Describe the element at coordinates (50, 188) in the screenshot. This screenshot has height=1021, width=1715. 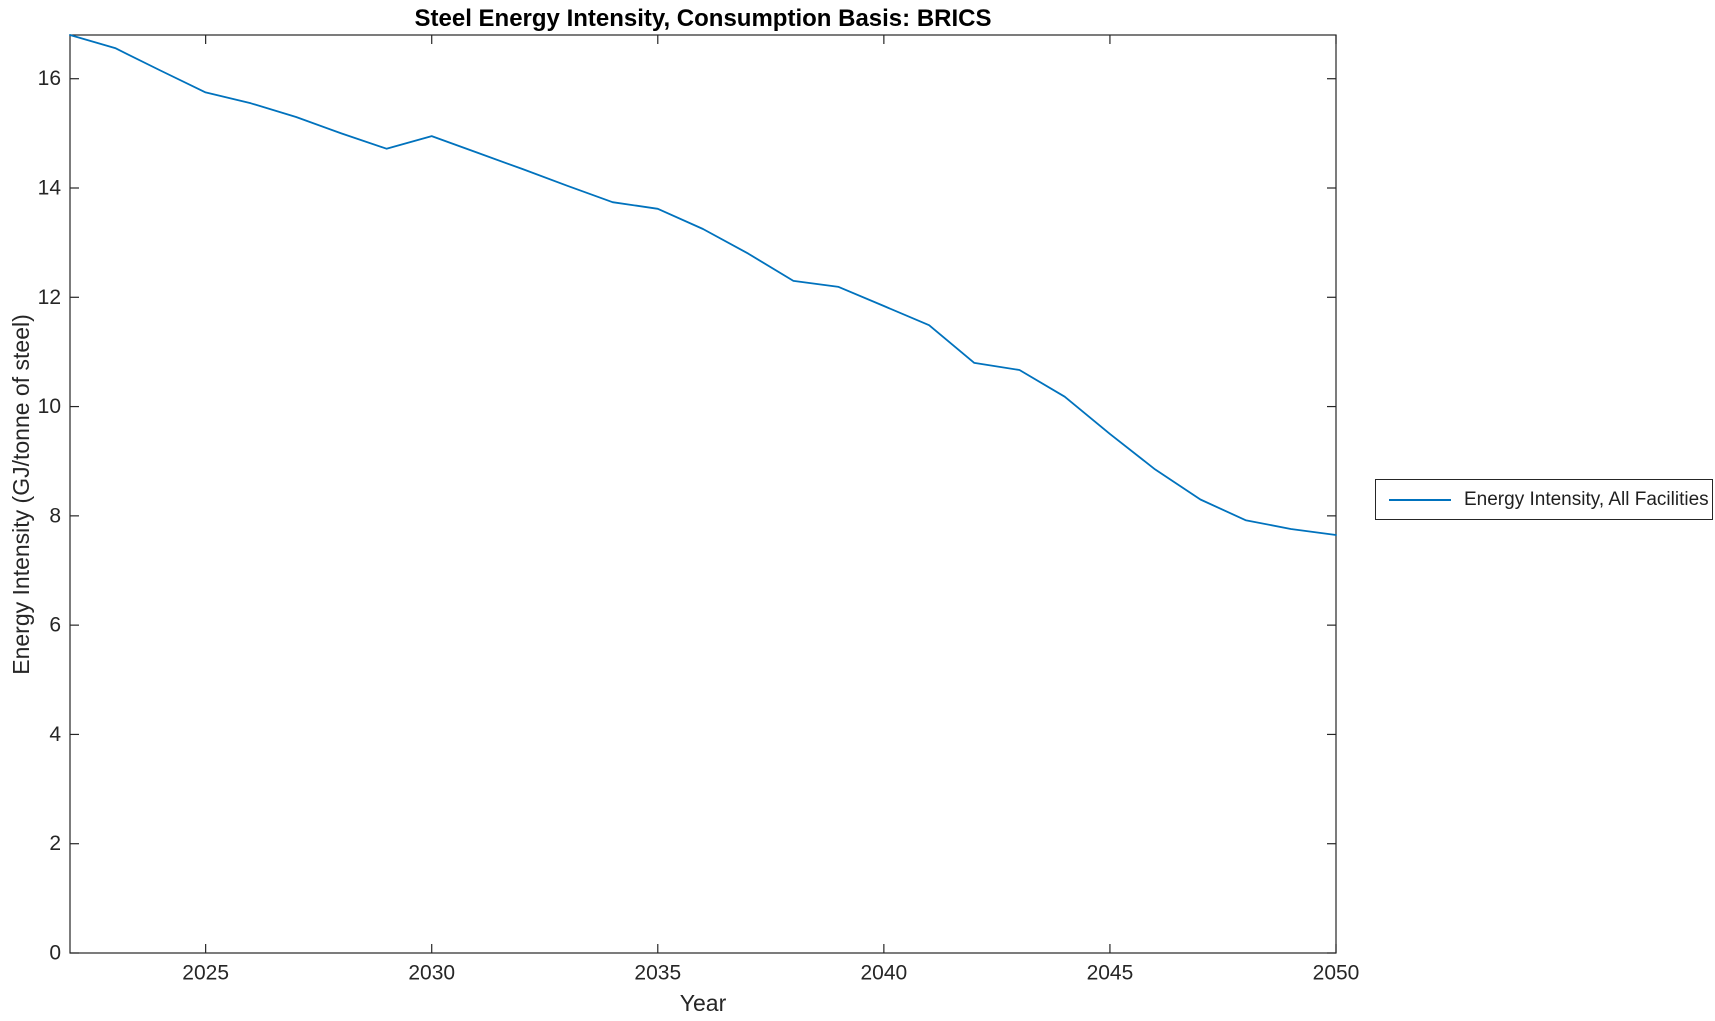
I see `y-tick-label: 14` at that location.